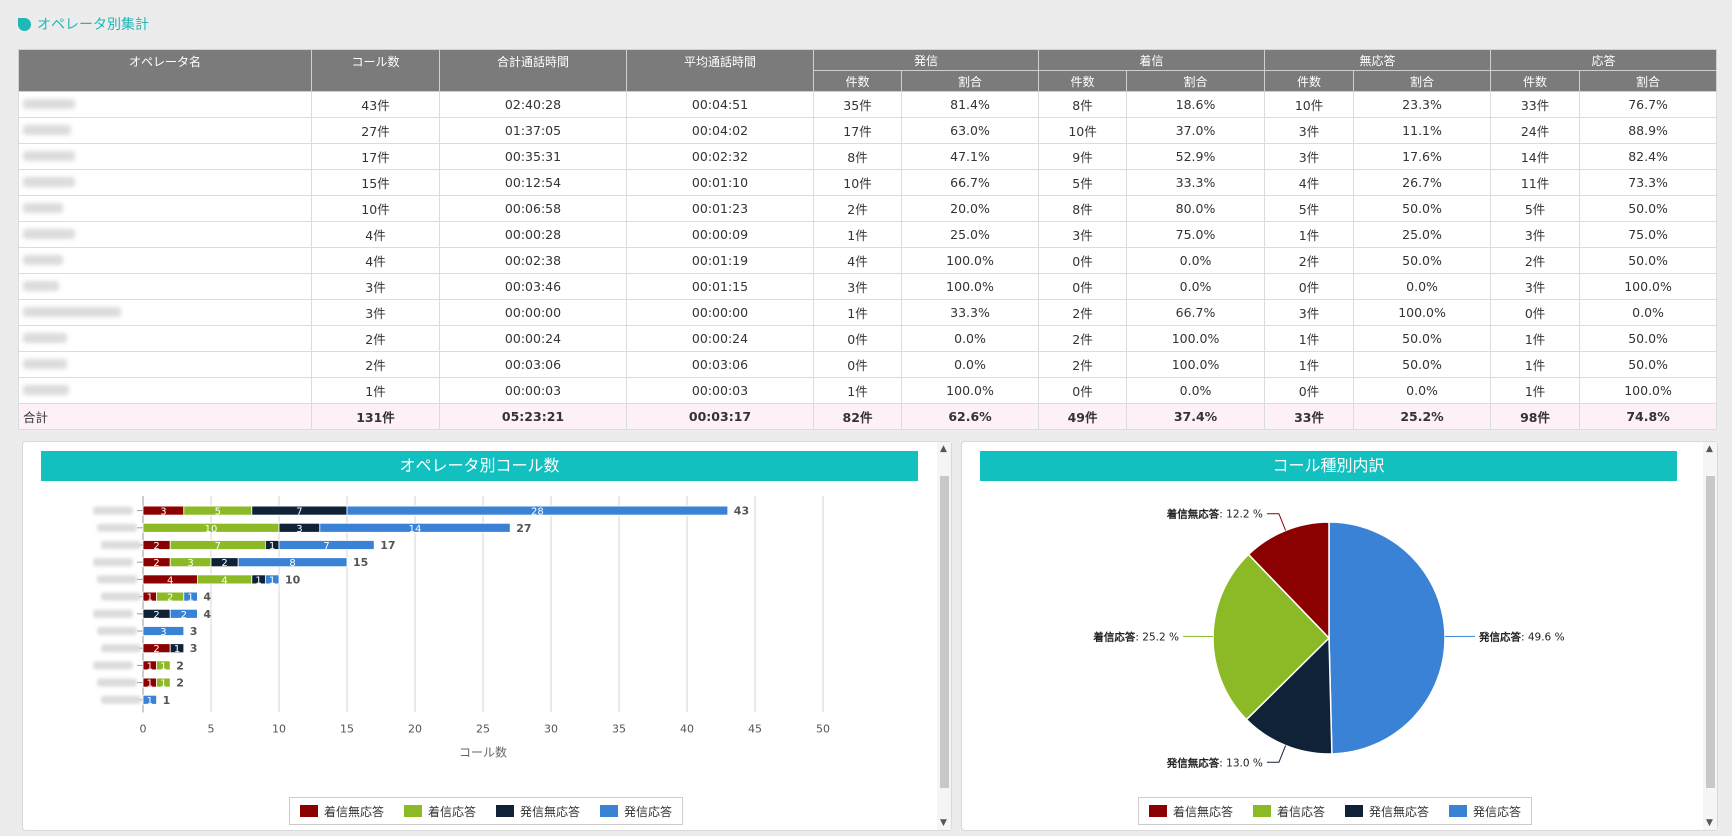 This screenshot has height=836, width=1732. Describe the element at coordinates (194, 648) in the screenshot. I see `bar-total-label: 3` at that location.